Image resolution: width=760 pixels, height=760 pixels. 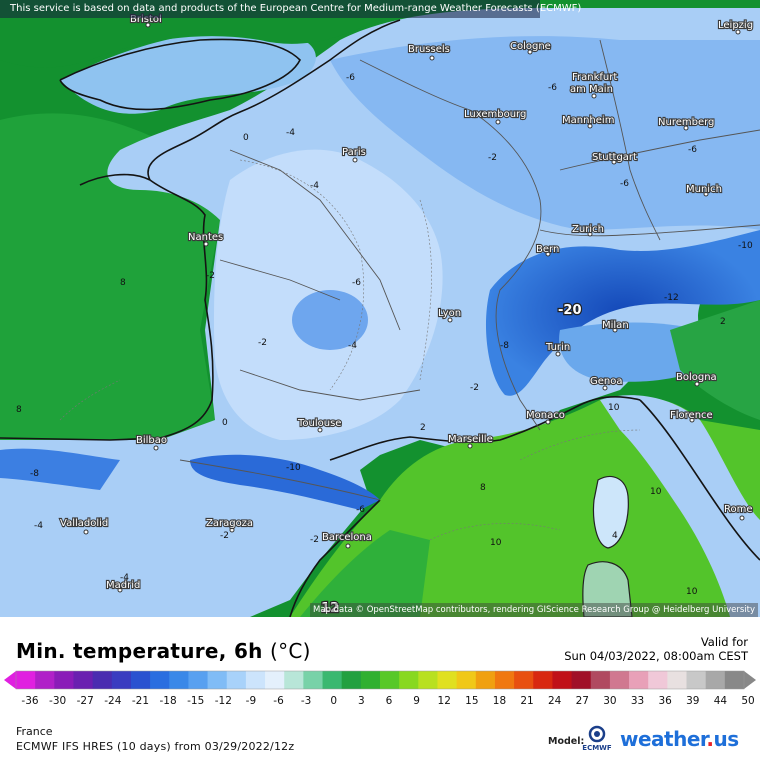 I want to click on svg-text: Florence, so click(x=691, y=415).